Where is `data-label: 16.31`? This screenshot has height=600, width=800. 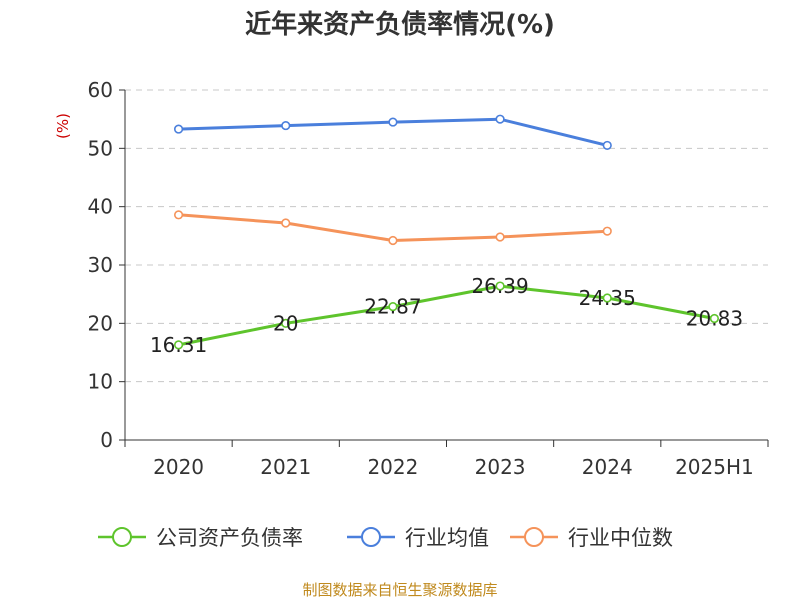
data-label: 16.31 is located at coordinates (178, 345).